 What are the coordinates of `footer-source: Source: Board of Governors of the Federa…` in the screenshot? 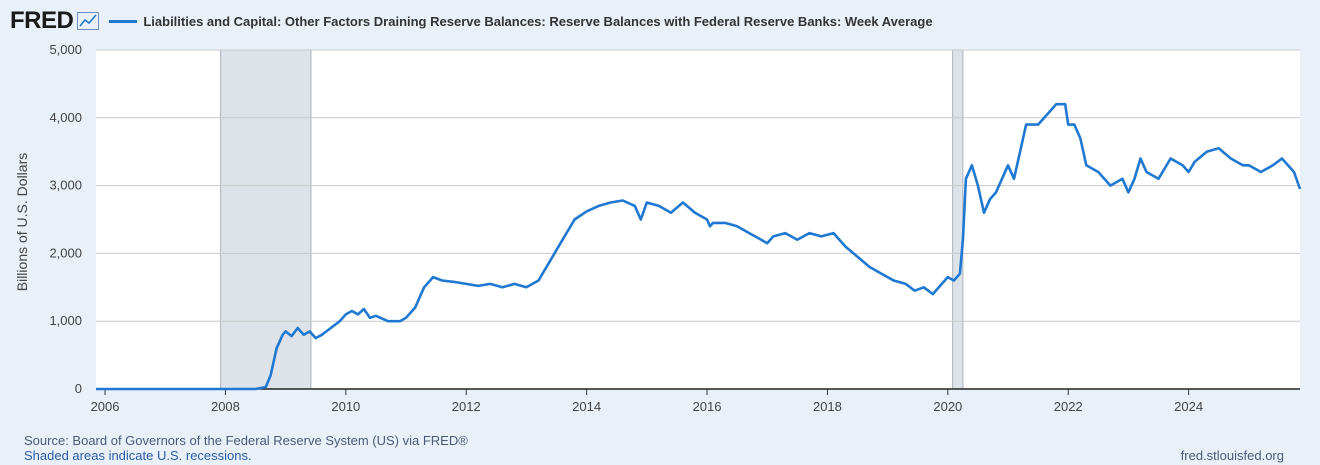 It's located at (246, 448).